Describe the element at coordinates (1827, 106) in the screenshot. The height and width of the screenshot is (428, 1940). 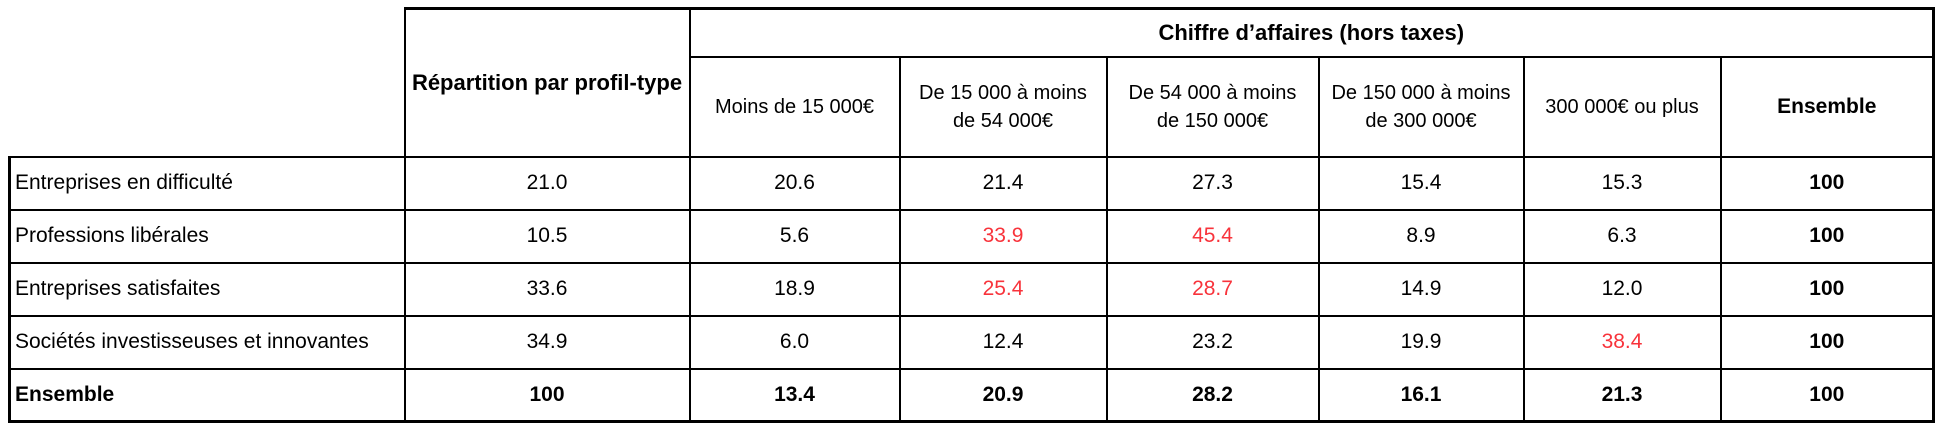
I see `column-header-ensemble: Ensemble` at that location.